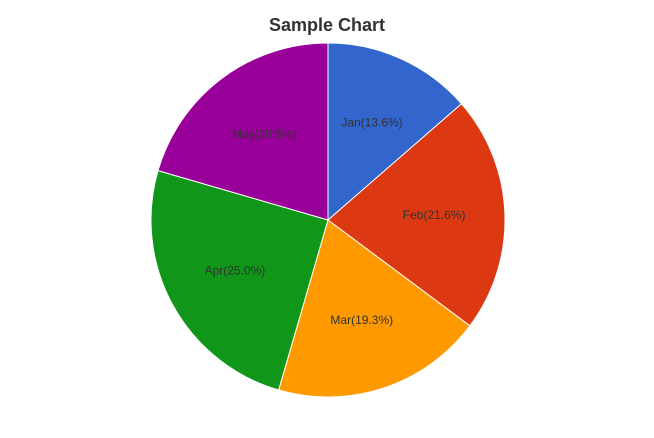 The image size is (654, 438). Describe the element at coordinates (434, 215) in the screenshot. I see `slice-label-feb: Feb(21.6%)` at that location.